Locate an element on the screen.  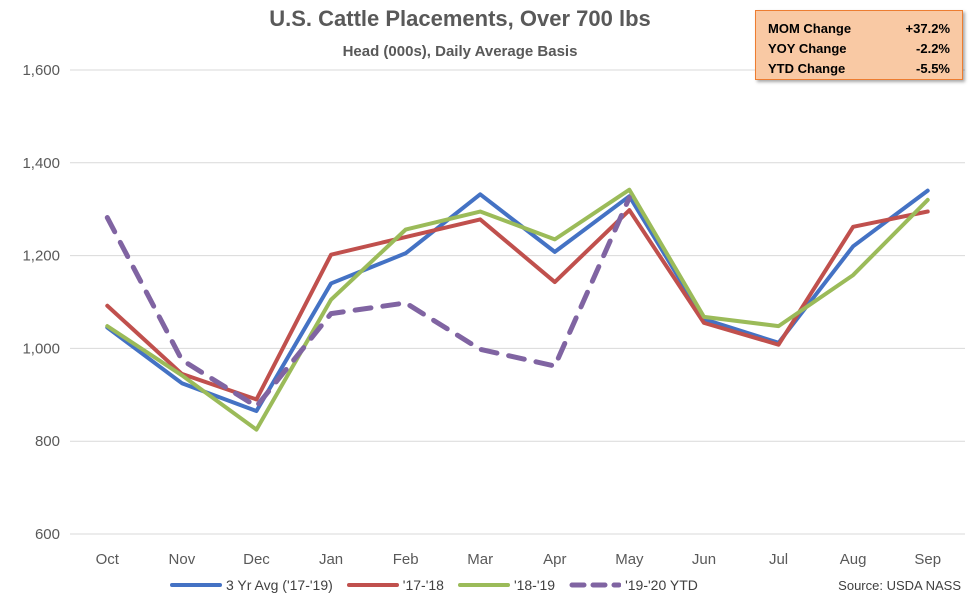
y-tick-label: 1,600 is located at coordinates (41, 70).